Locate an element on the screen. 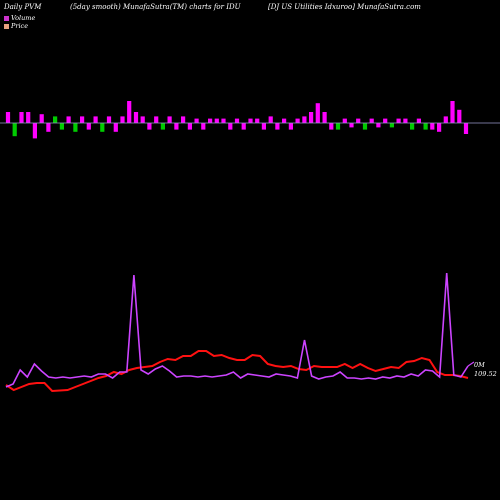 This screenshot has width=500, height=500. legend-price-swatch is located at coordinates (6, 26).